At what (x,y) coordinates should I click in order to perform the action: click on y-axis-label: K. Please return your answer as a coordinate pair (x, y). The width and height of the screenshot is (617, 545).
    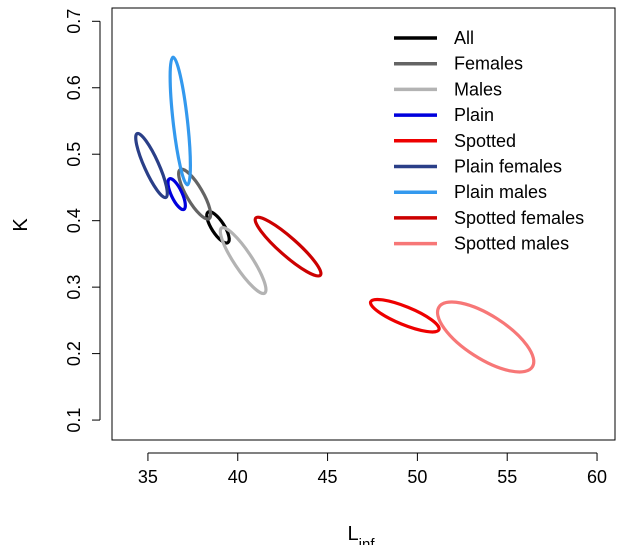
    Looking at the image, I should click on (21, 225).